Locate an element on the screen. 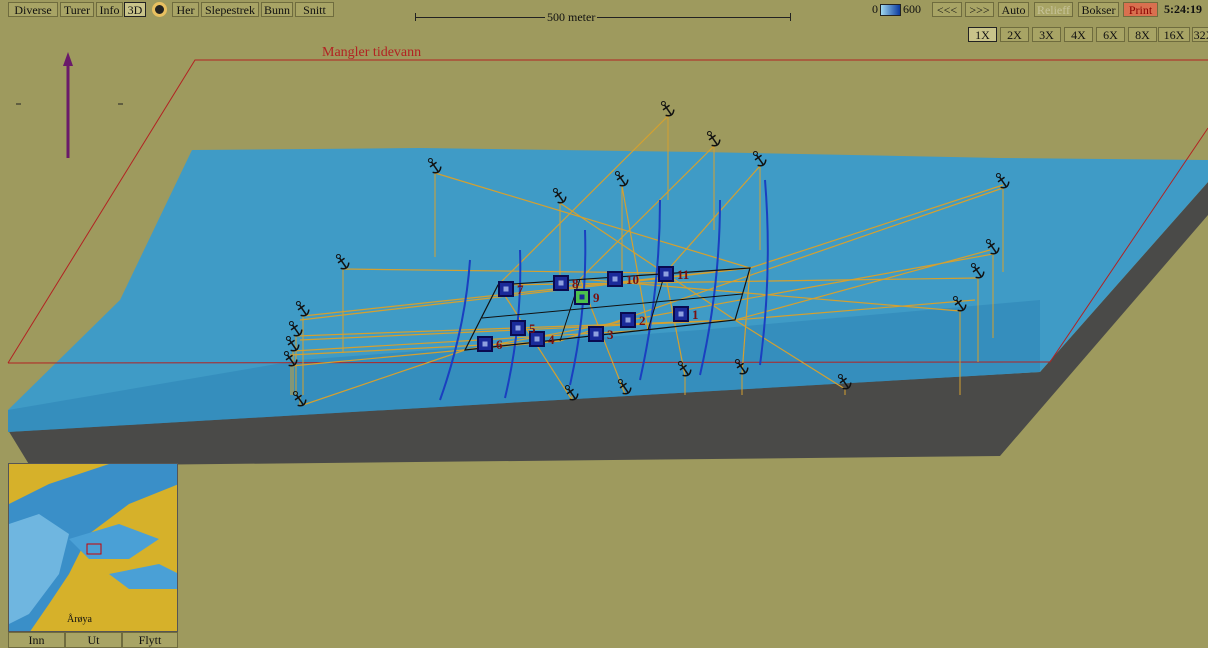 This screenshot has height=648, width=1208. toolbar-button: Info is located at coordinates (109, 9).